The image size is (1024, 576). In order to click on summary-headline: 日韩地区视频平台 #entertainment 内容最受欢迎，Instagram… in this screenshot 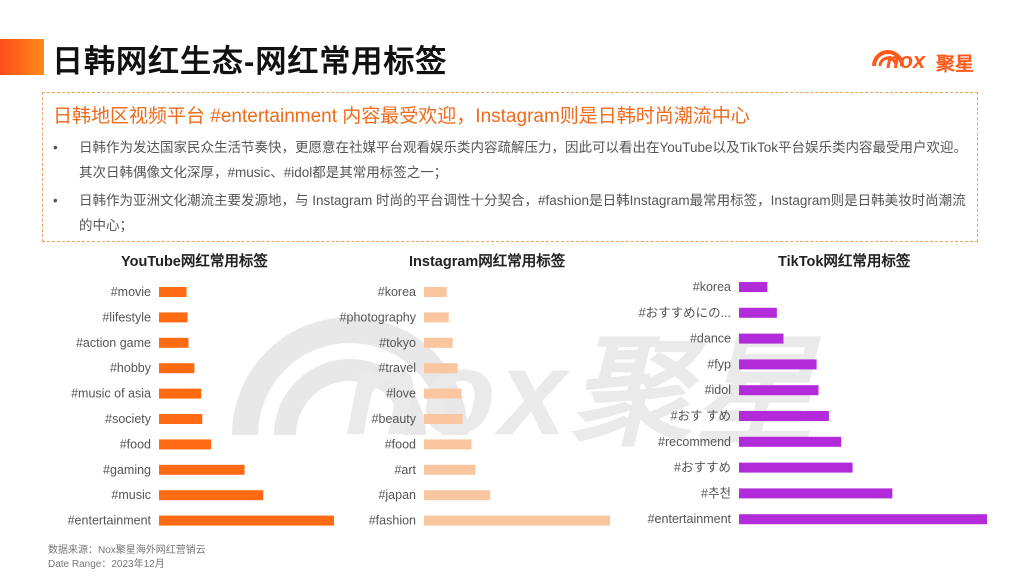, I will do `click(401, 116)`.